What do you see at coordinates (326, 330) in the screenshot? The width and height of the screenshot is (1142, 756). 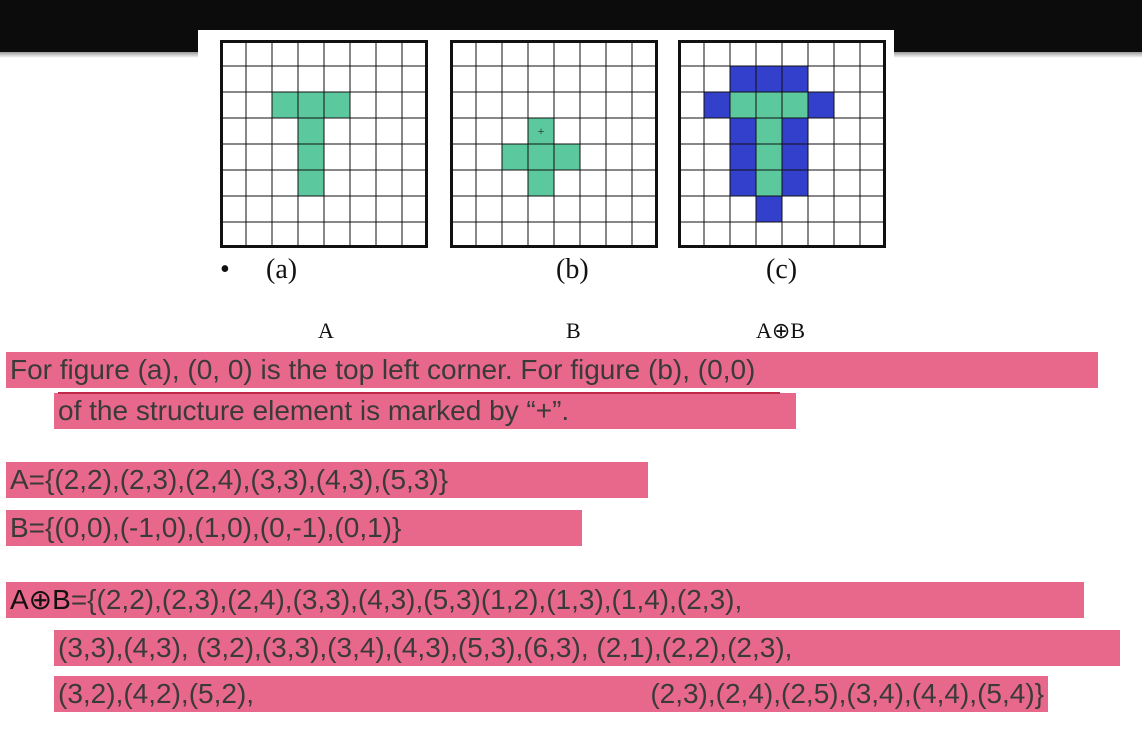 I see `set-label-a: A` at bounding box center [326, 330].